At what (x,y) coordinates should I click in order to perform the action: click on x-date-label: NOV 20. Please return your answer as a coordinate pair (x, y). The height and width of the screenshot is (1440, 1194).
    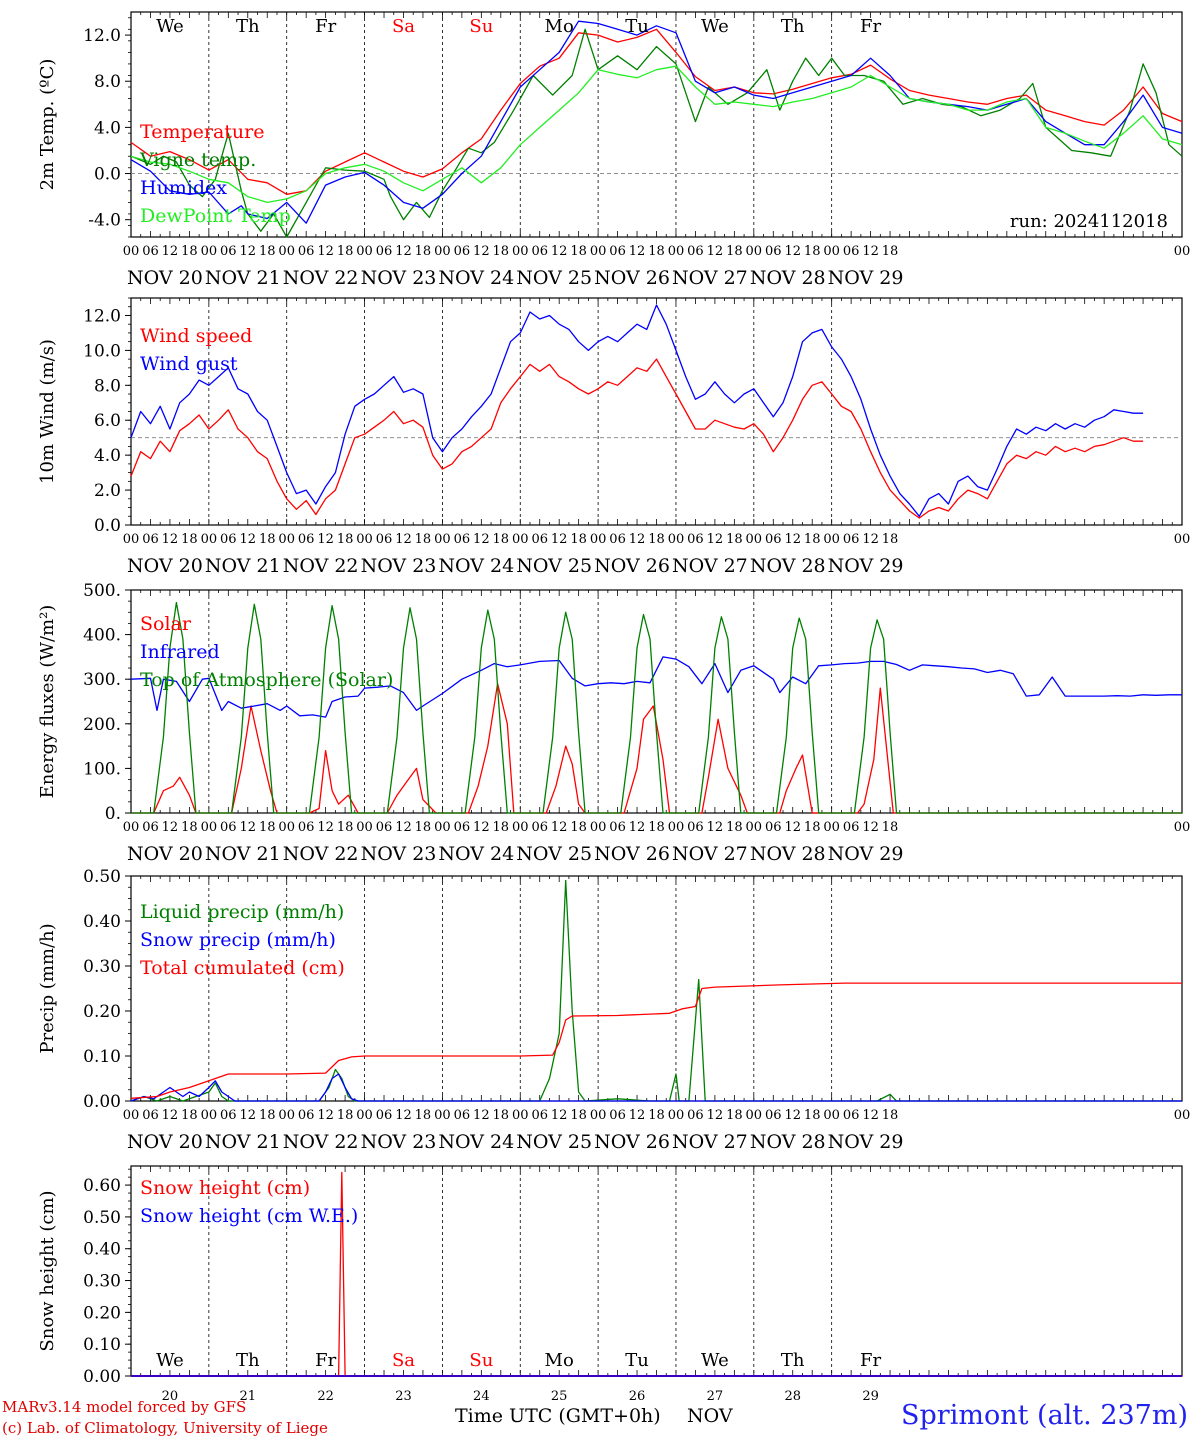
    Looking at the image, I should click on (165, 854).